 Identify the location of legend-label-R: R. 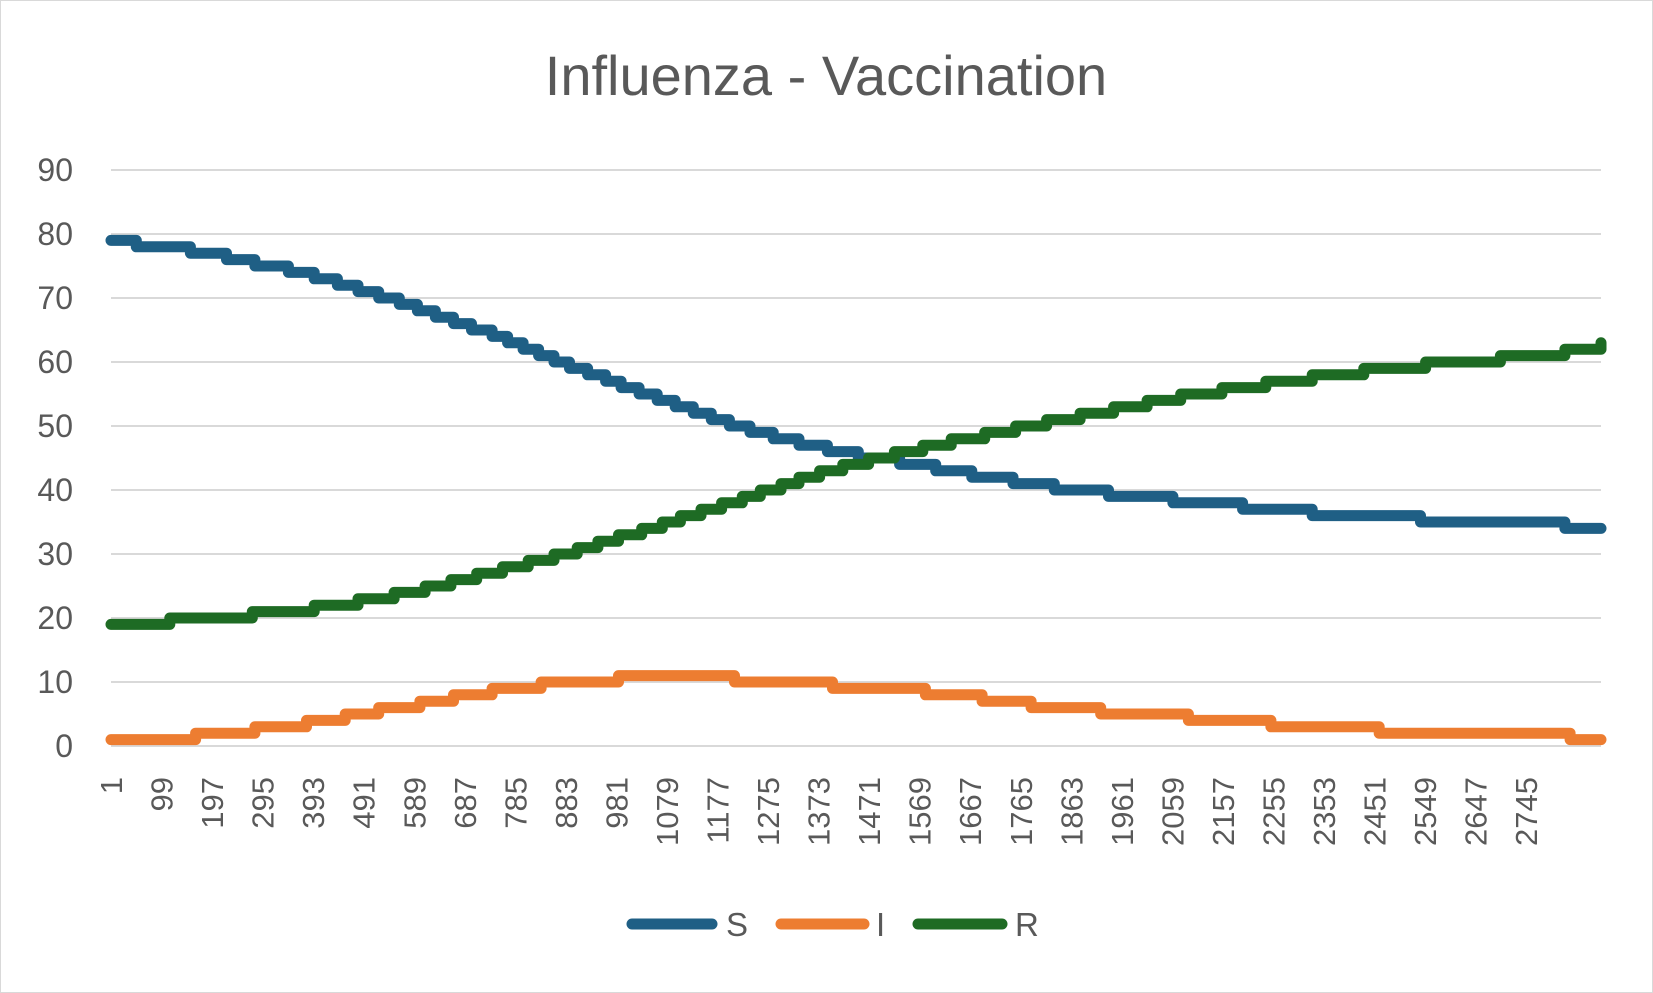
(1027, 924).